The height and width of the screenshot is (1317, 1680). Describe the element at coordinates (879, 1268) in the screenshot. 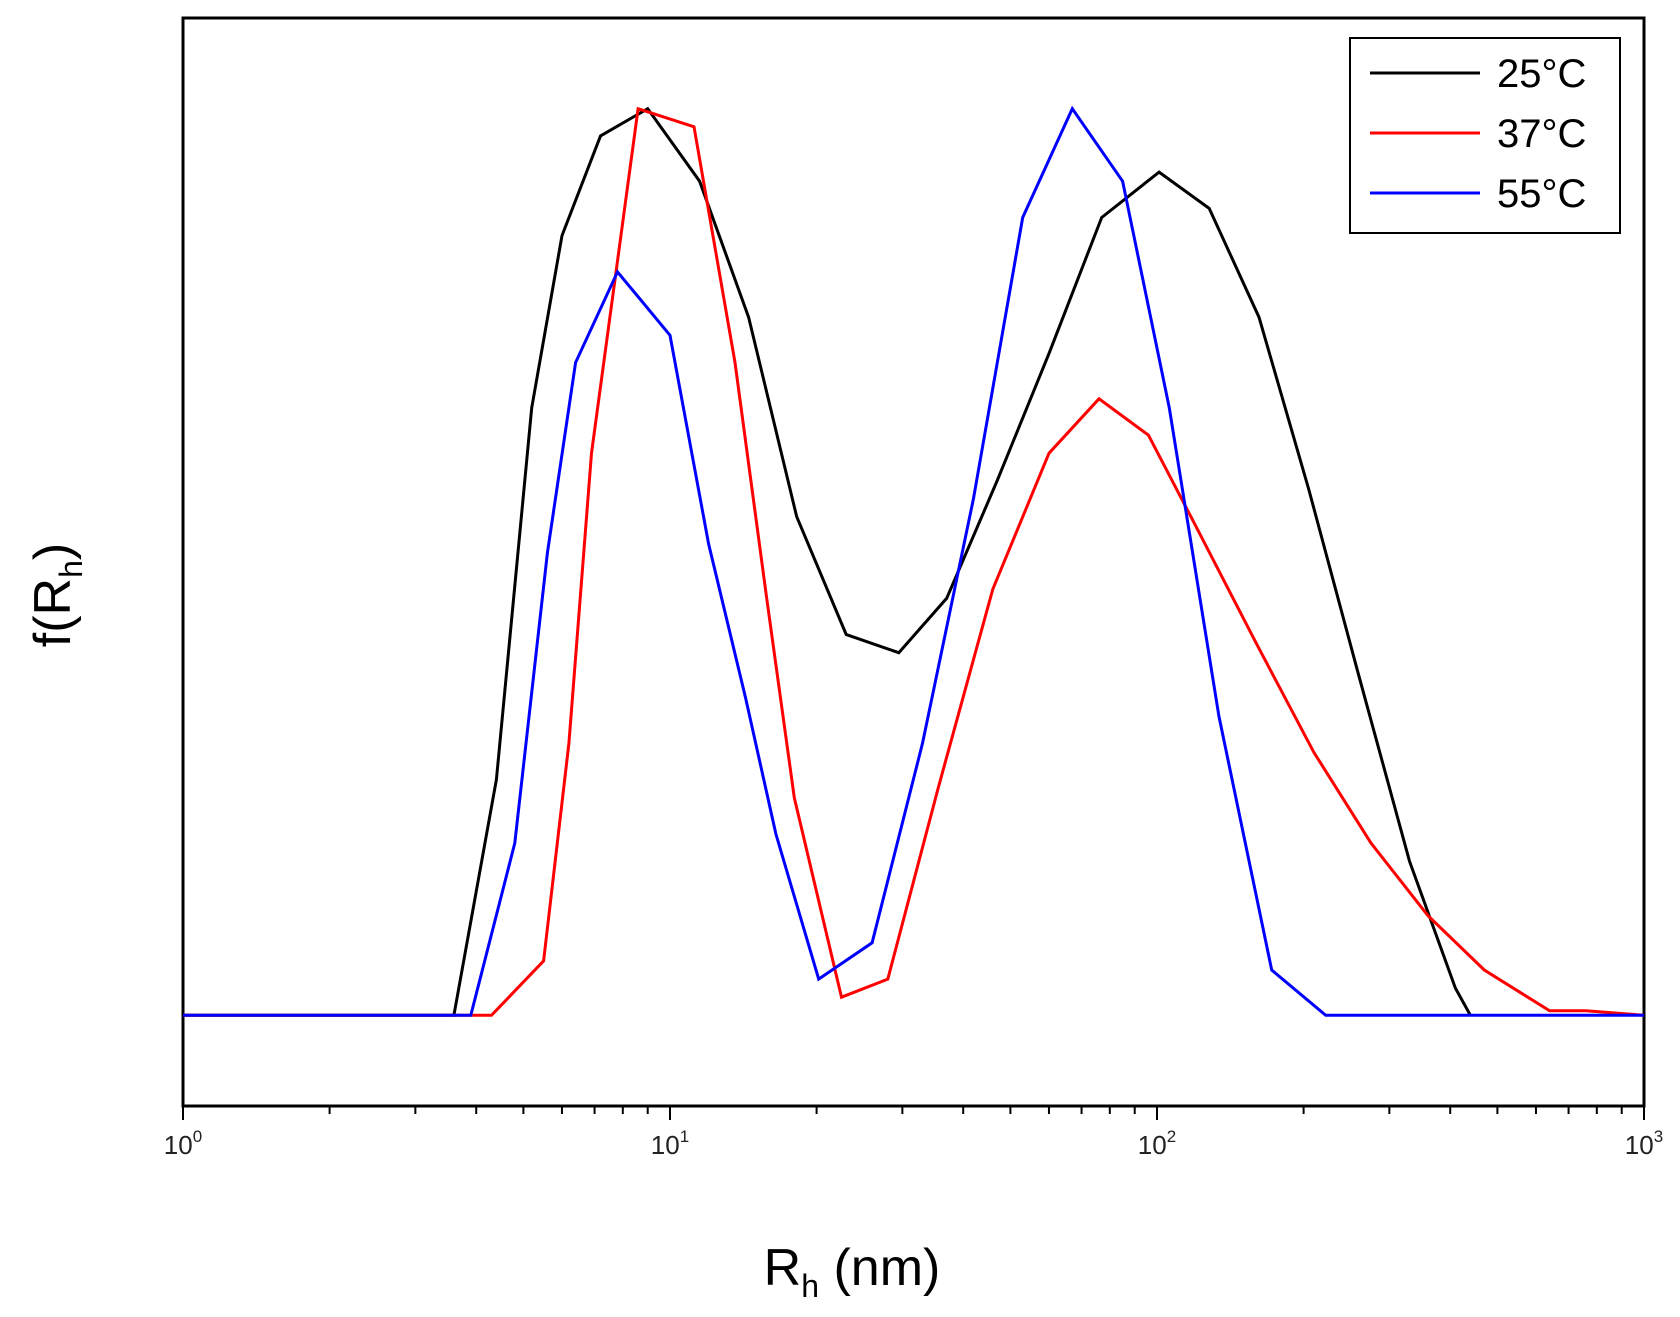

I see `x-axis-title-rest: (nm)` at that location.